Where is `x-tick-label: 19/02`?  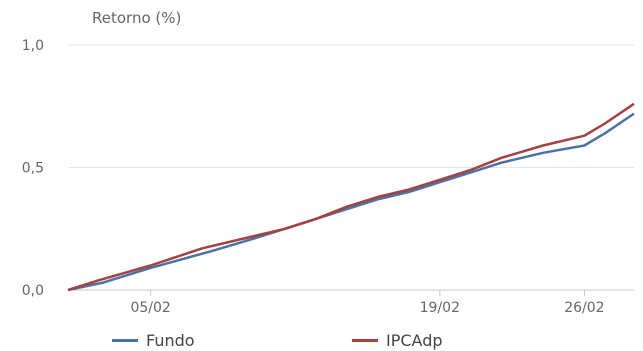 x-tick-label: 19/02 is located at coordinates (440, 308).